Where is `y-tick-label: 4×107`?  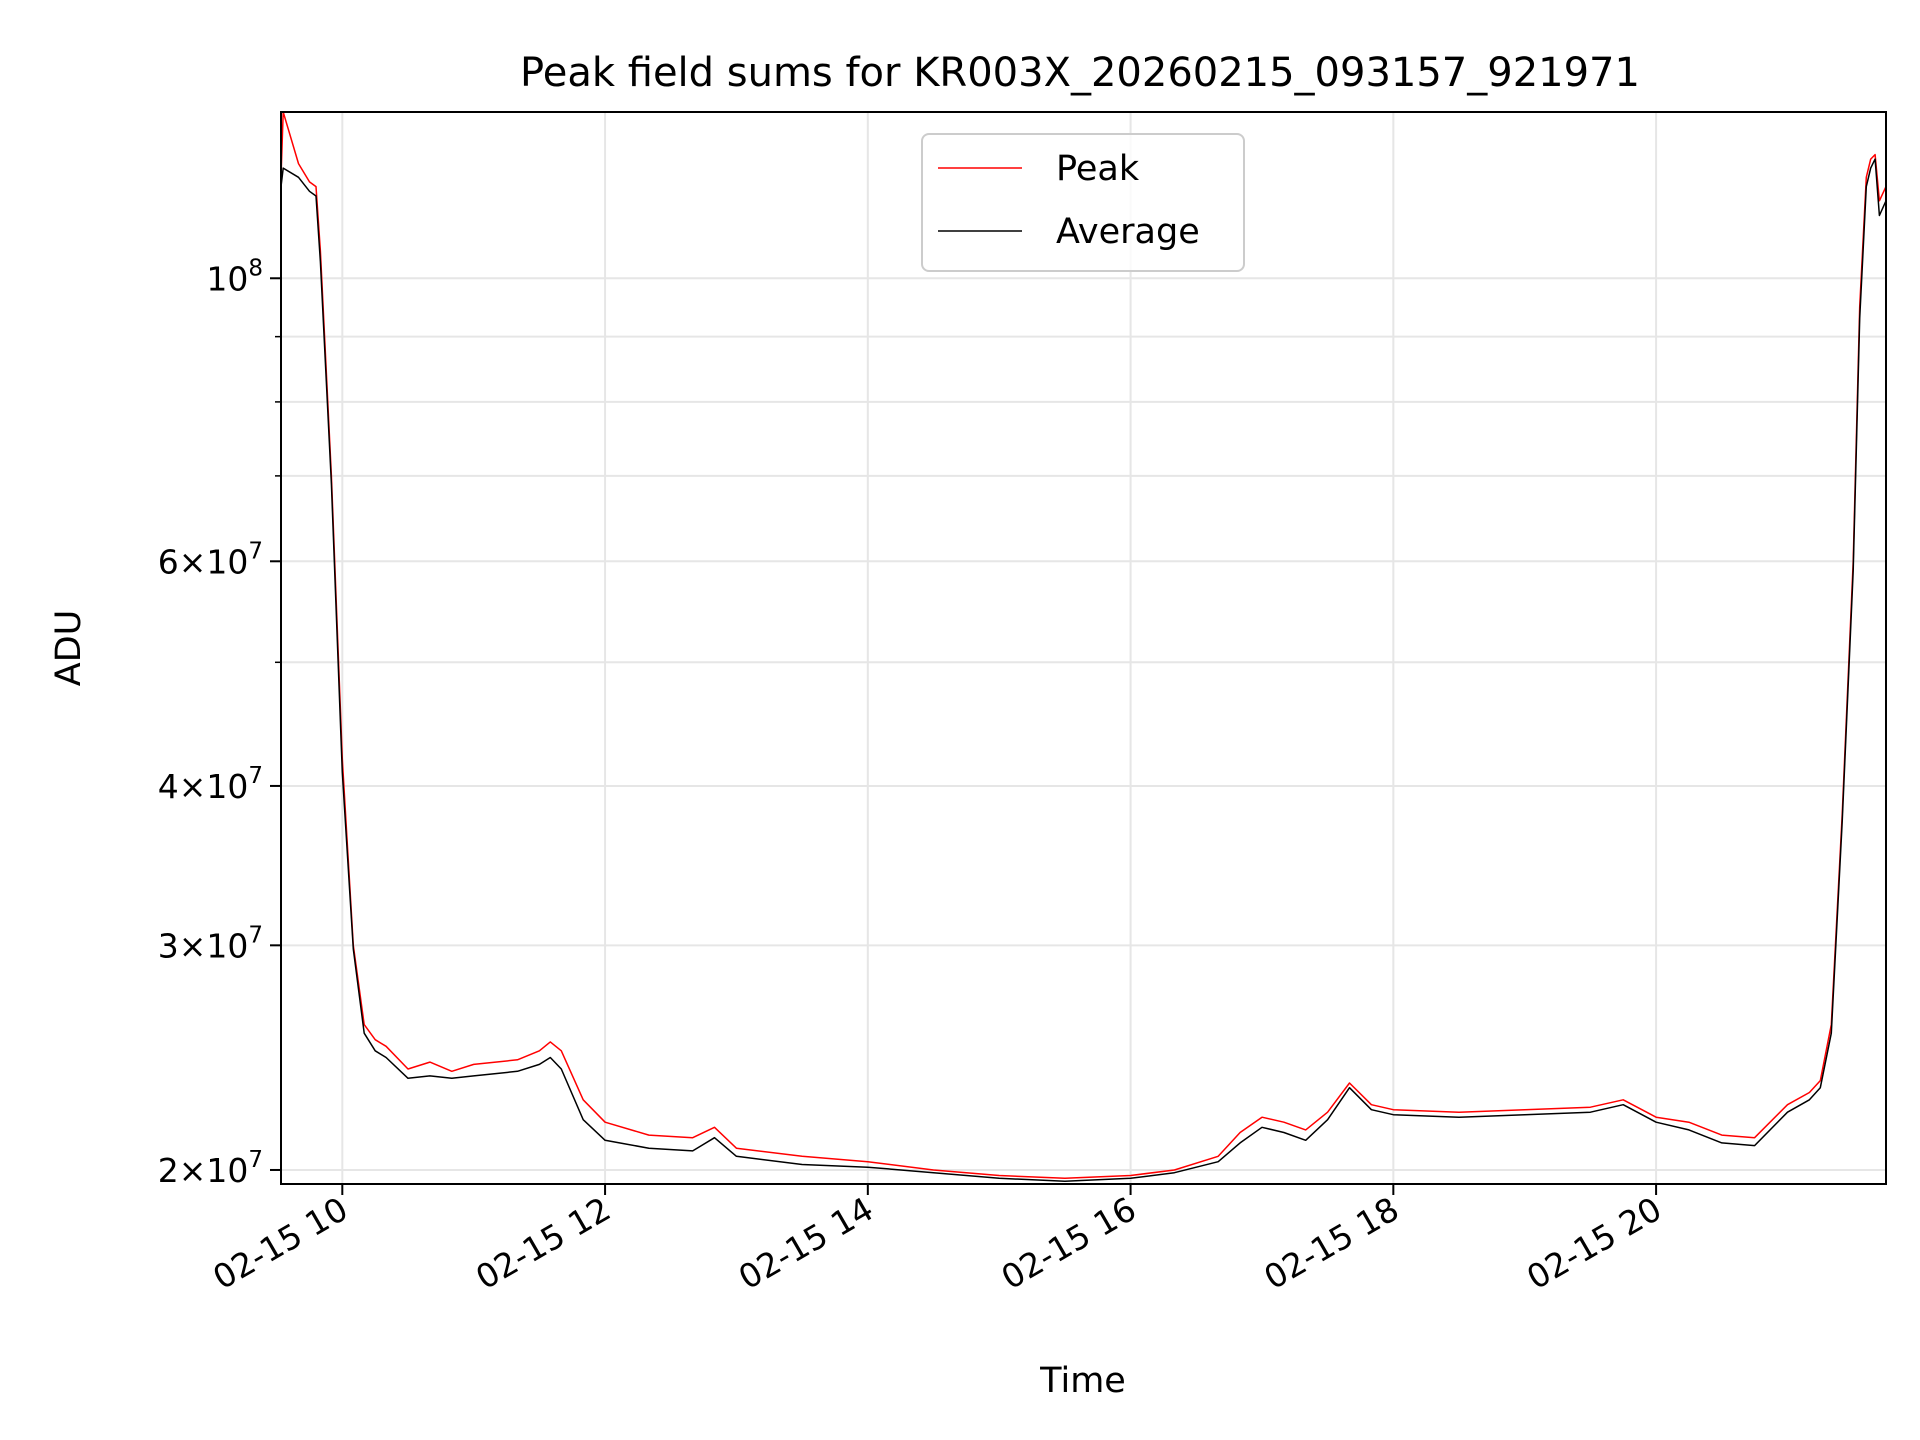
y-tick-label: 4×107 is located at coordinates (210, 784).